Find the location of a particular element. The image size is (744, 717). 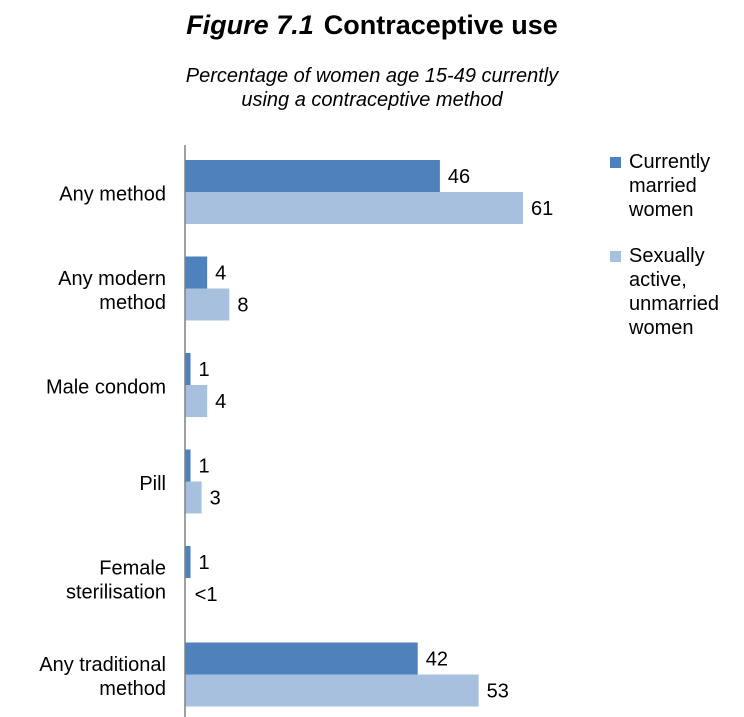

subtitle-line-1: Percentage of women age 15-49 currently is located at coordinates (372, 76).